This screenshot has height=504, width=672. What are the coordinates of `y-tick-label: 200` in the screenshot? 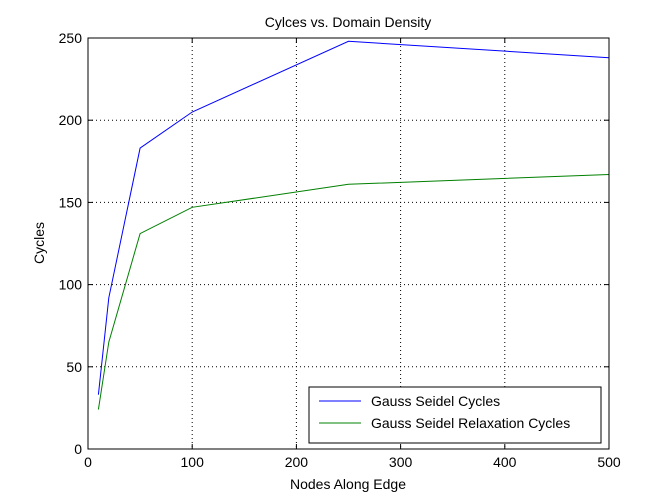 It's located at (71, 120).